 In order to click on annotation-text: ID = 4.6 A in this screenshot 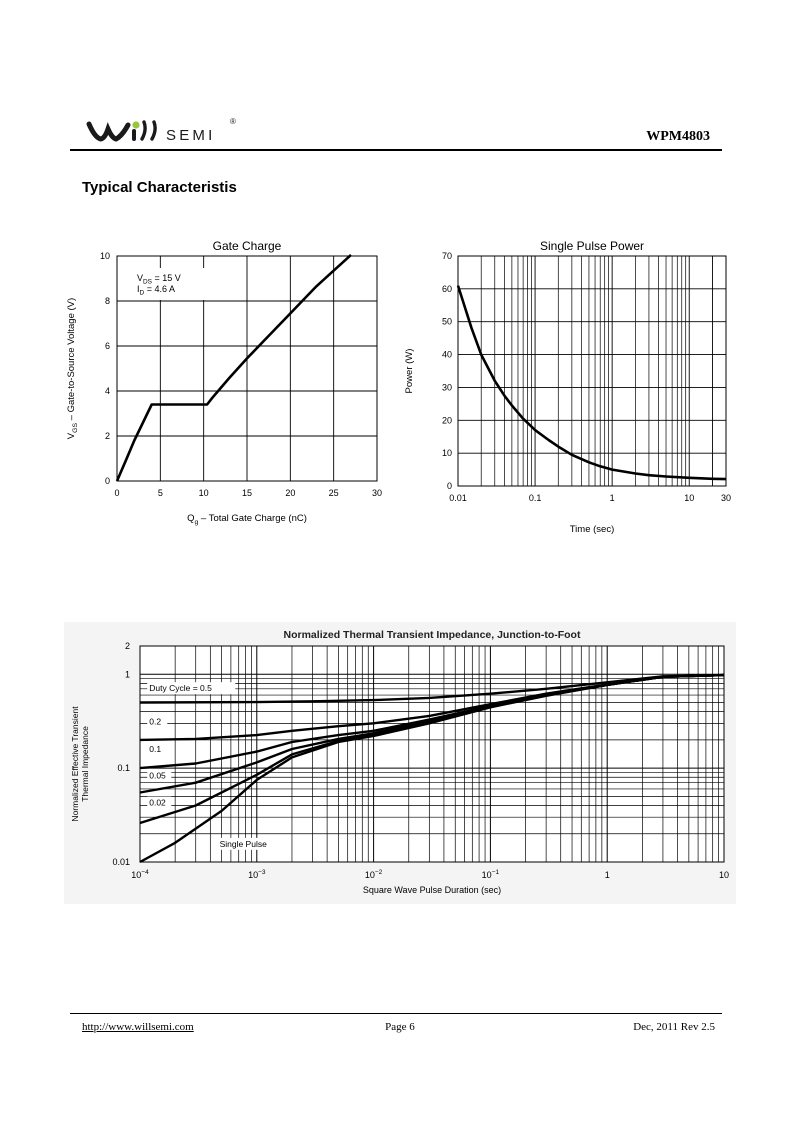, I will do `click(156, 290)`.